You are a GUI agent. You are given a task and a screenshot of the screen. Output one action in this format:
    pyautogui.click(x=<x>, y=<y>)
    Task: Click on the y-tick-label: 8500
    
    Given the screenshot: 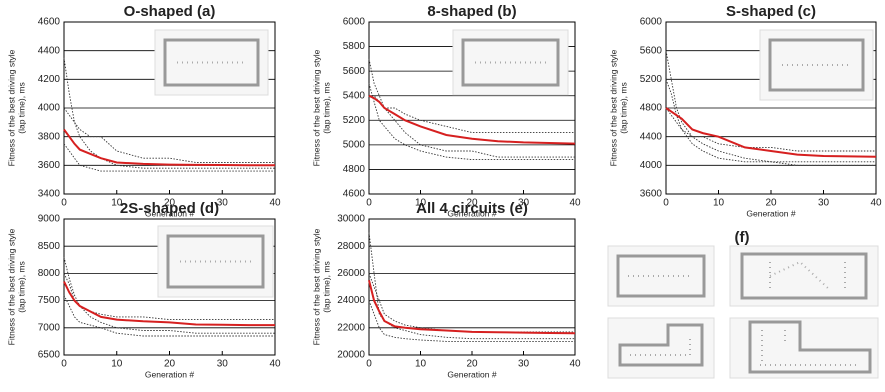 What is the action you would take?
    pyautogui.click(x=49, y=246)
    